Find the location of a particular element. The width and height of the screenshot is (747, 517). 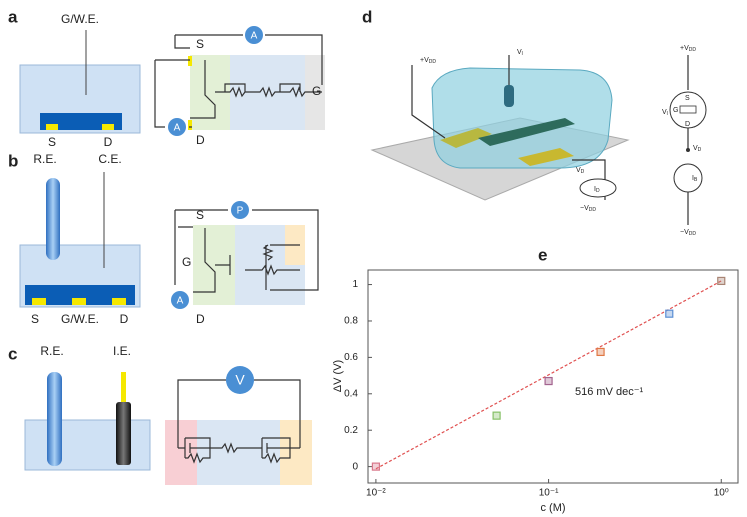

indicator-label: I.E. is located at coordinates (122, 351).